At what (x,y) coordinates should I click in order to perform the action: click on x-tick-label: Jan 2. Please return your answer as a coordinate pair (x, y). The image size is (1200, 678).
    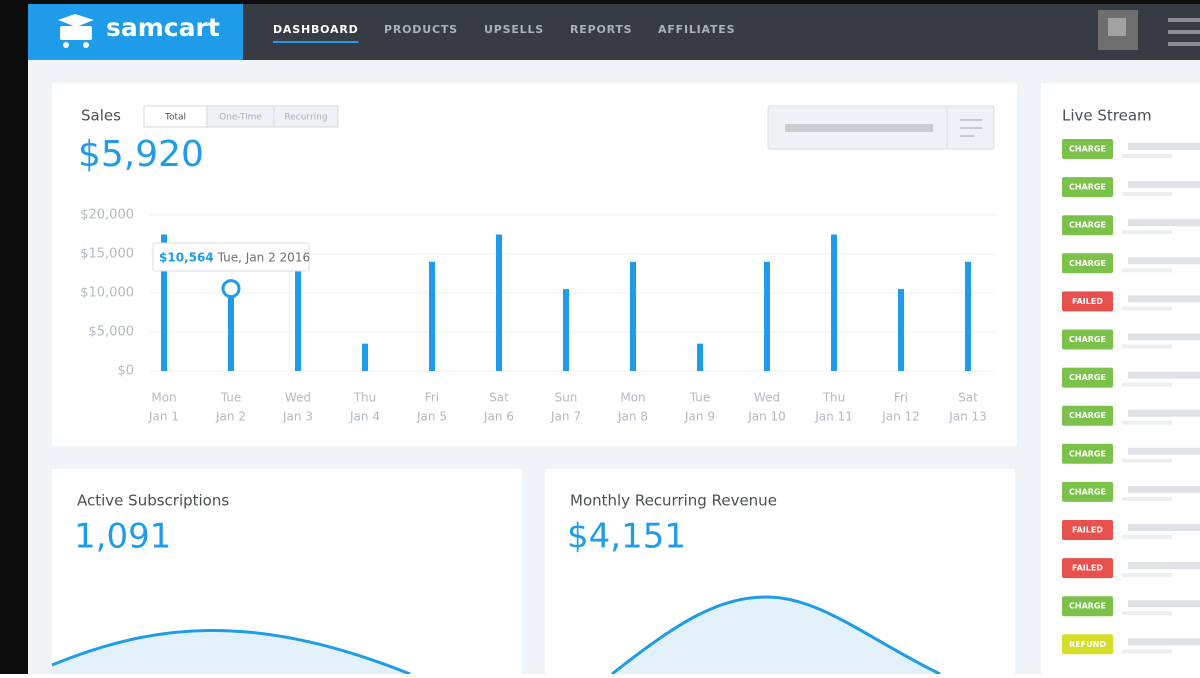
    Looking at the image, I should click on (230, 417).